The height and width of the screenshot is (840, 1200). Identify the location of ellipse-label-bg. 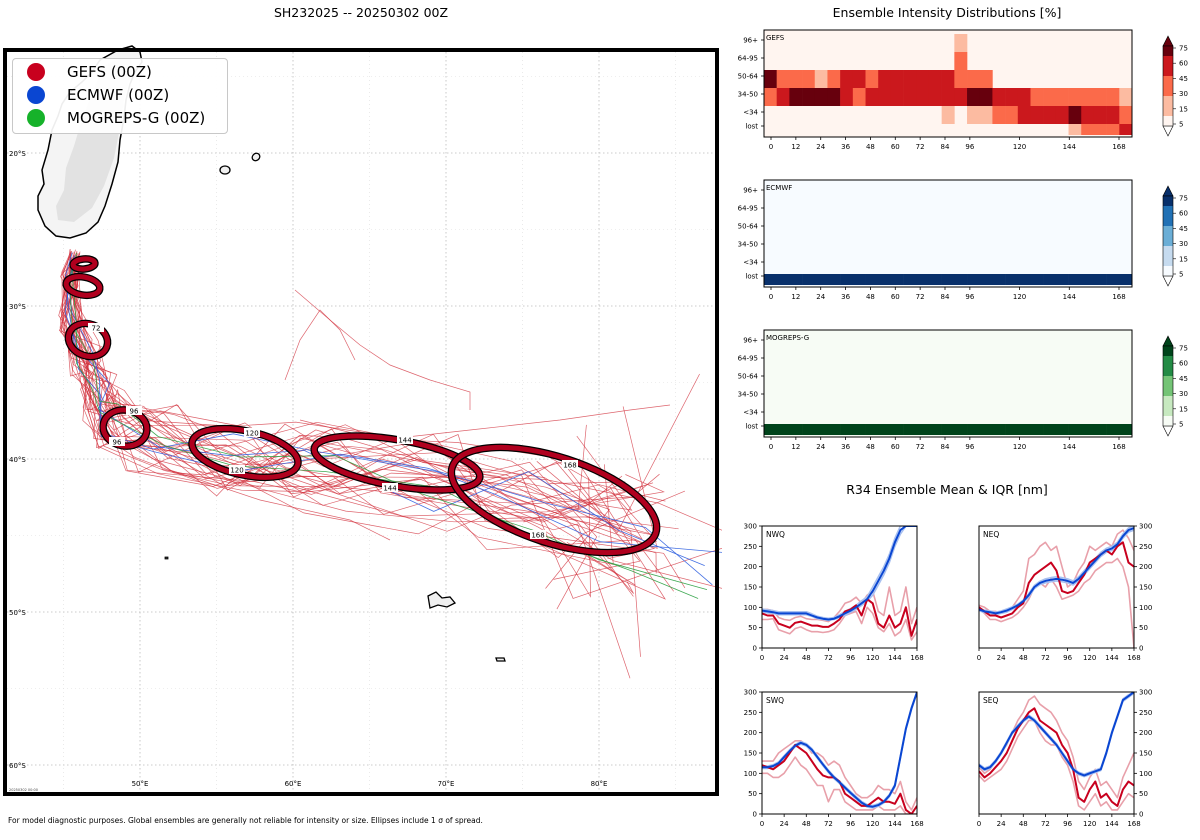
(237, 469).